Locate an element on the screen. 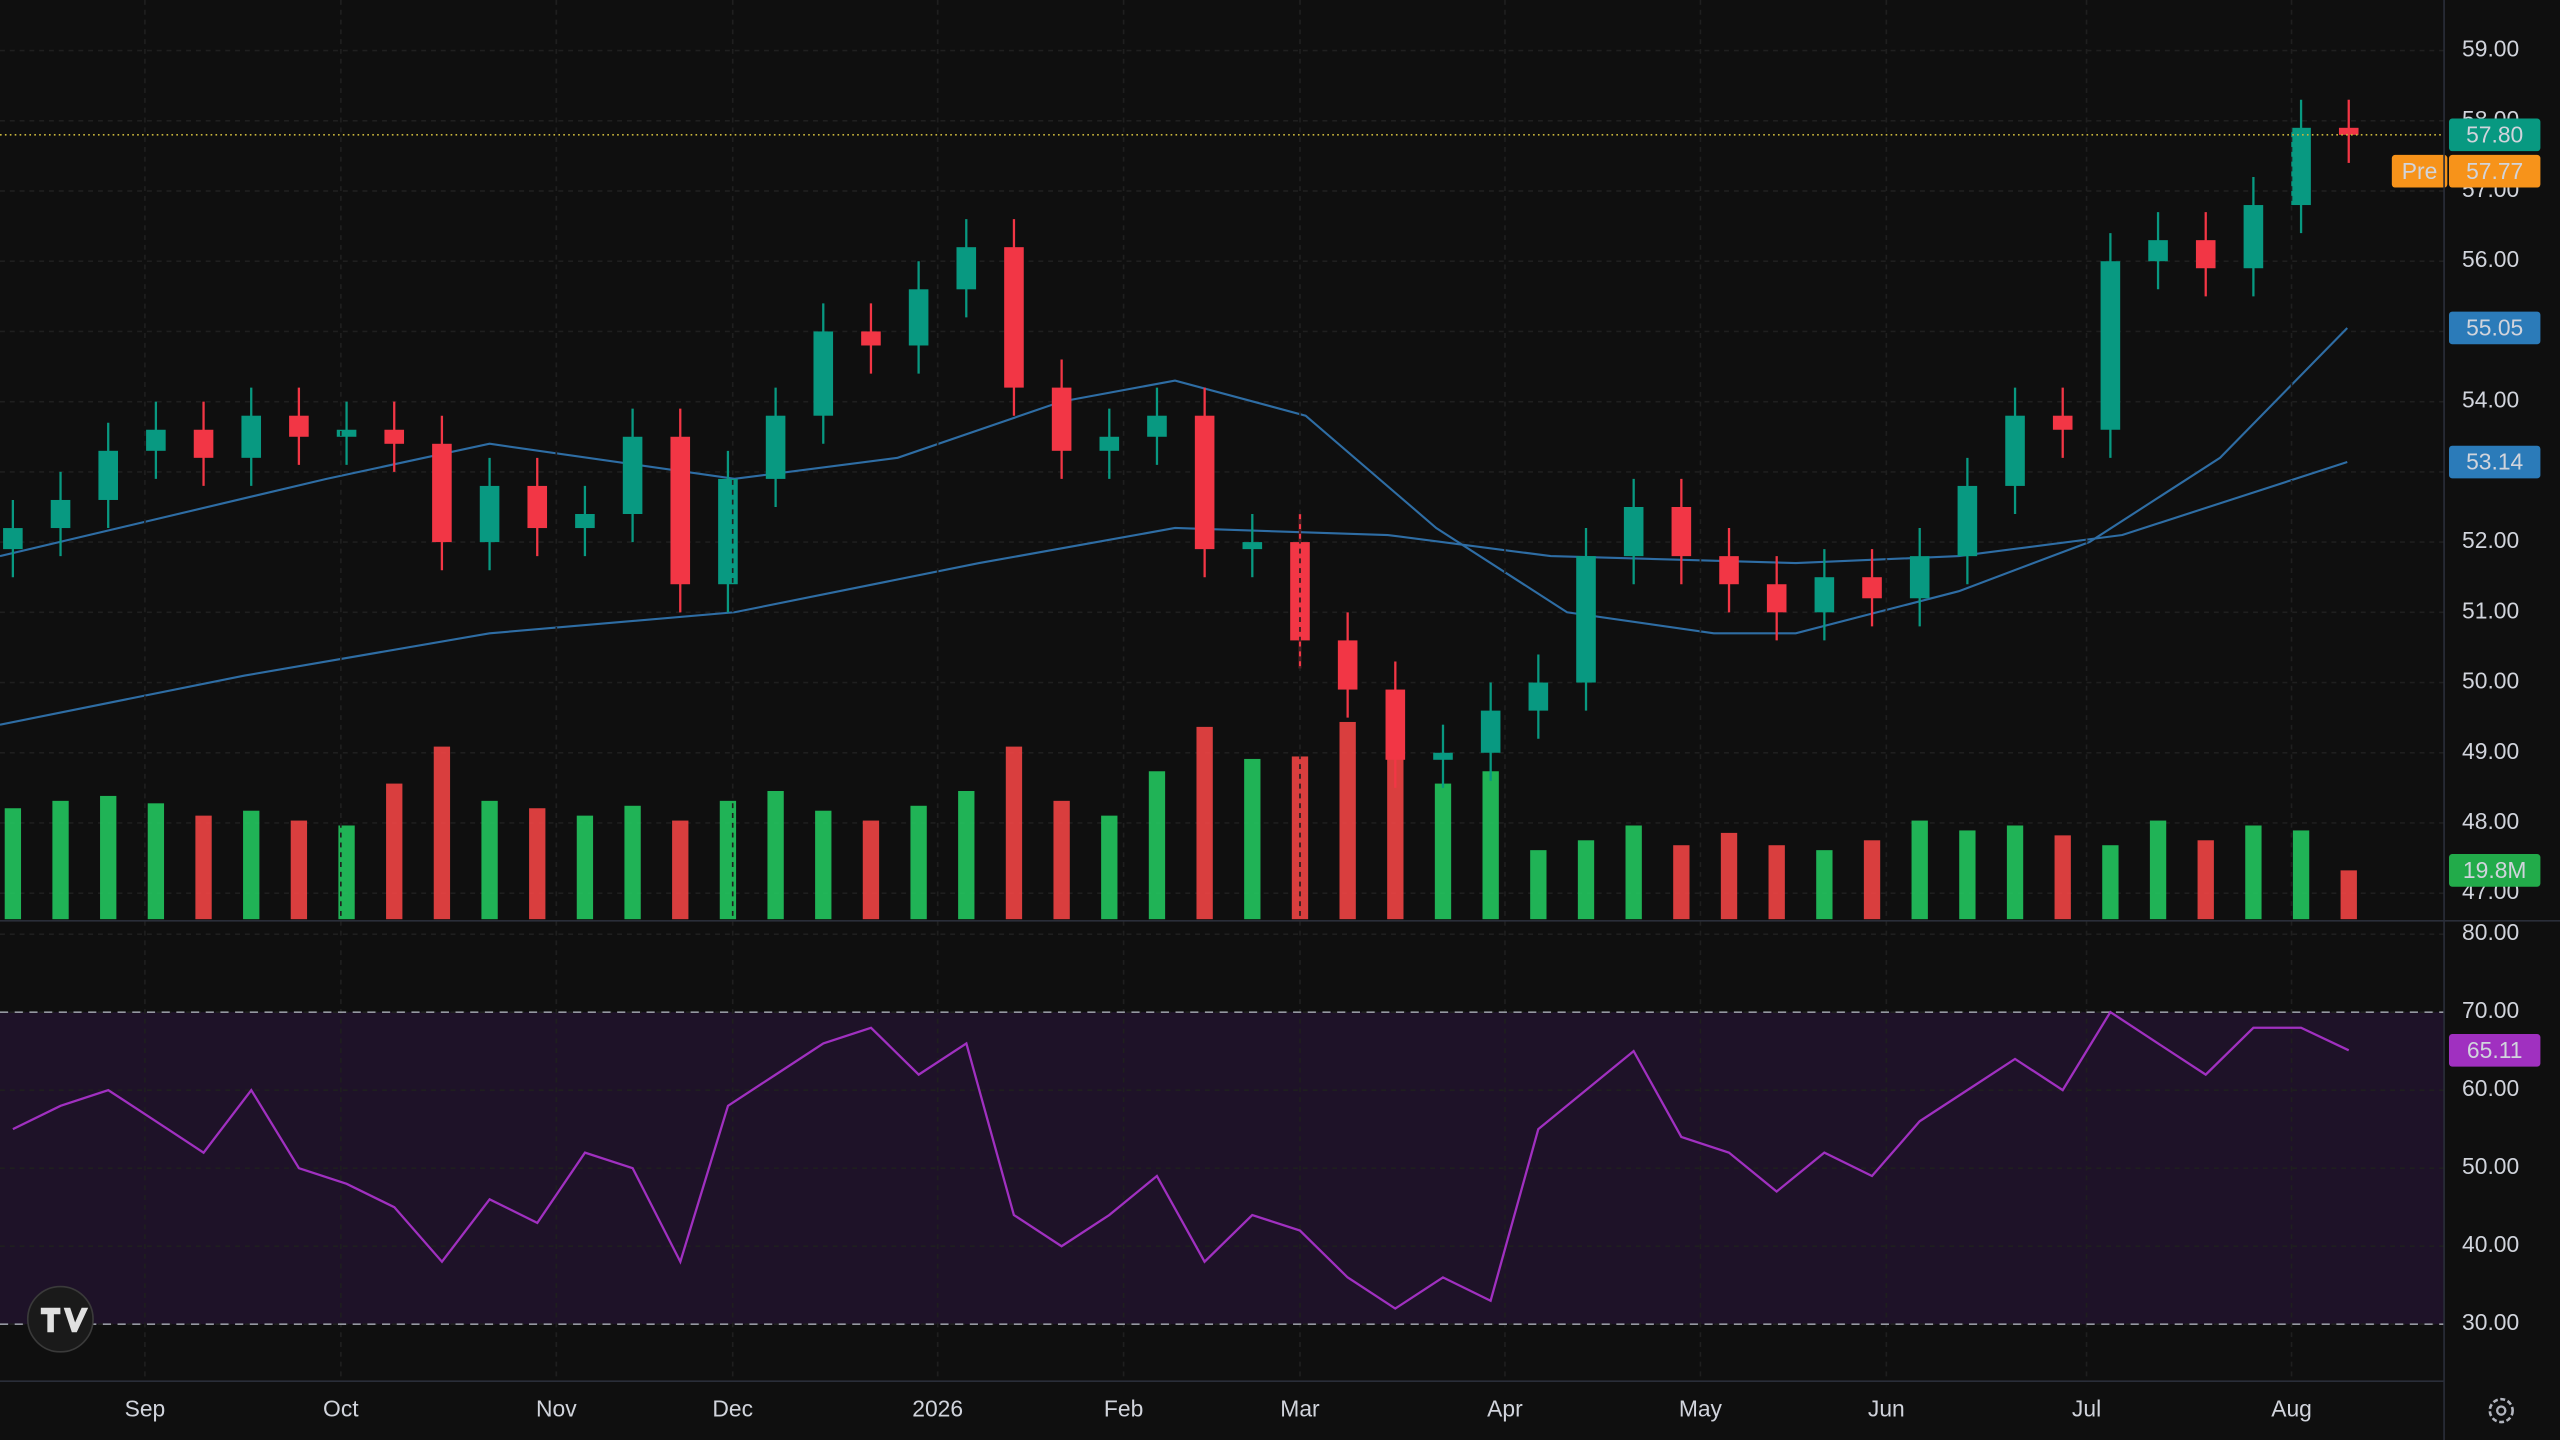  y-tick-label: 49.00 is located at coordinates (2490, 751).